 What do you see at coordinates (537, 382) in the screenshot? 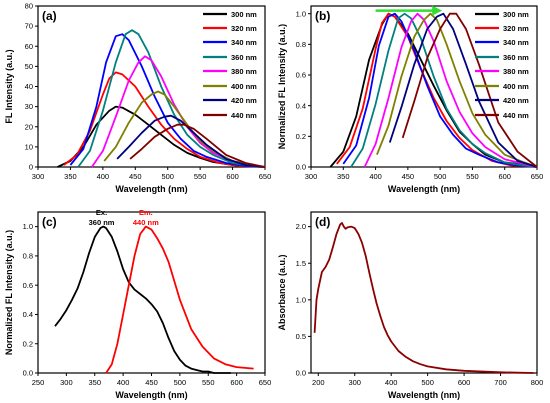
I see `x-tick-label: 800` at bounding box center [537, 382].